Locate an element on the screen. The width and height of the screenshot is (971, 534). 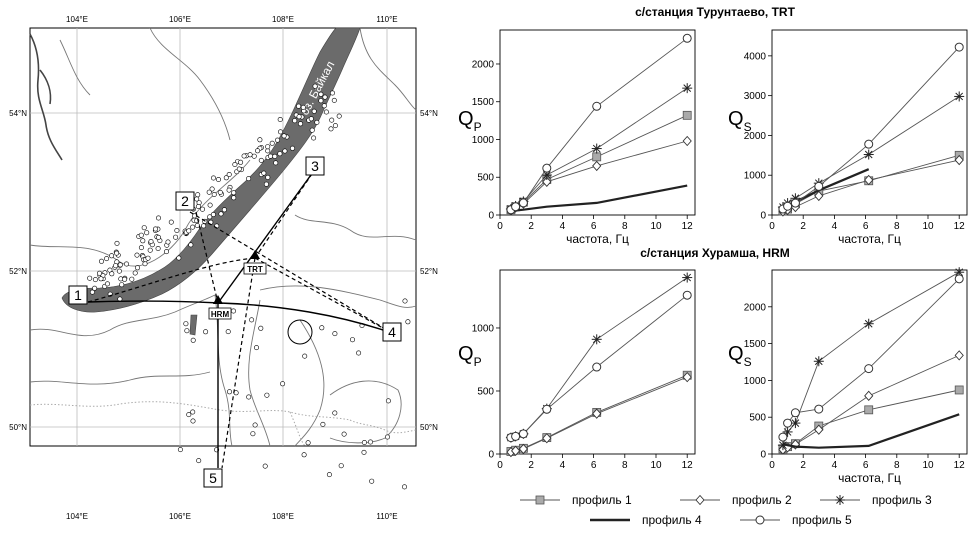
lon-label-108: 108°E is located at coordinates (283, 19).